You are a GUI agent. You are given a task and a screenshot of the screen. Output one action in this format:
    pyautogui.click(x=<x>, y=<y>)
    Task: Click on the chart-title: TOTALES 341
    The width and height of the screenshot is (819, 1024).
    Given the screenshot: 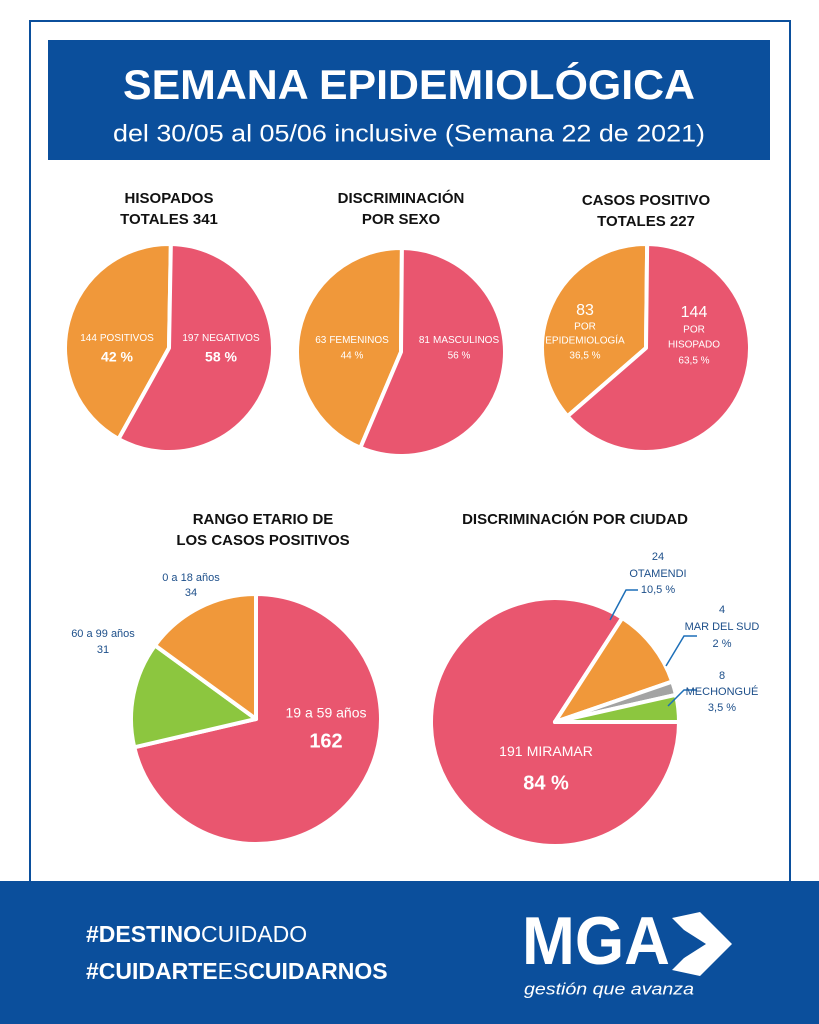 What is the action you would take?
    pyautogui.click(x=169, y=219)
    